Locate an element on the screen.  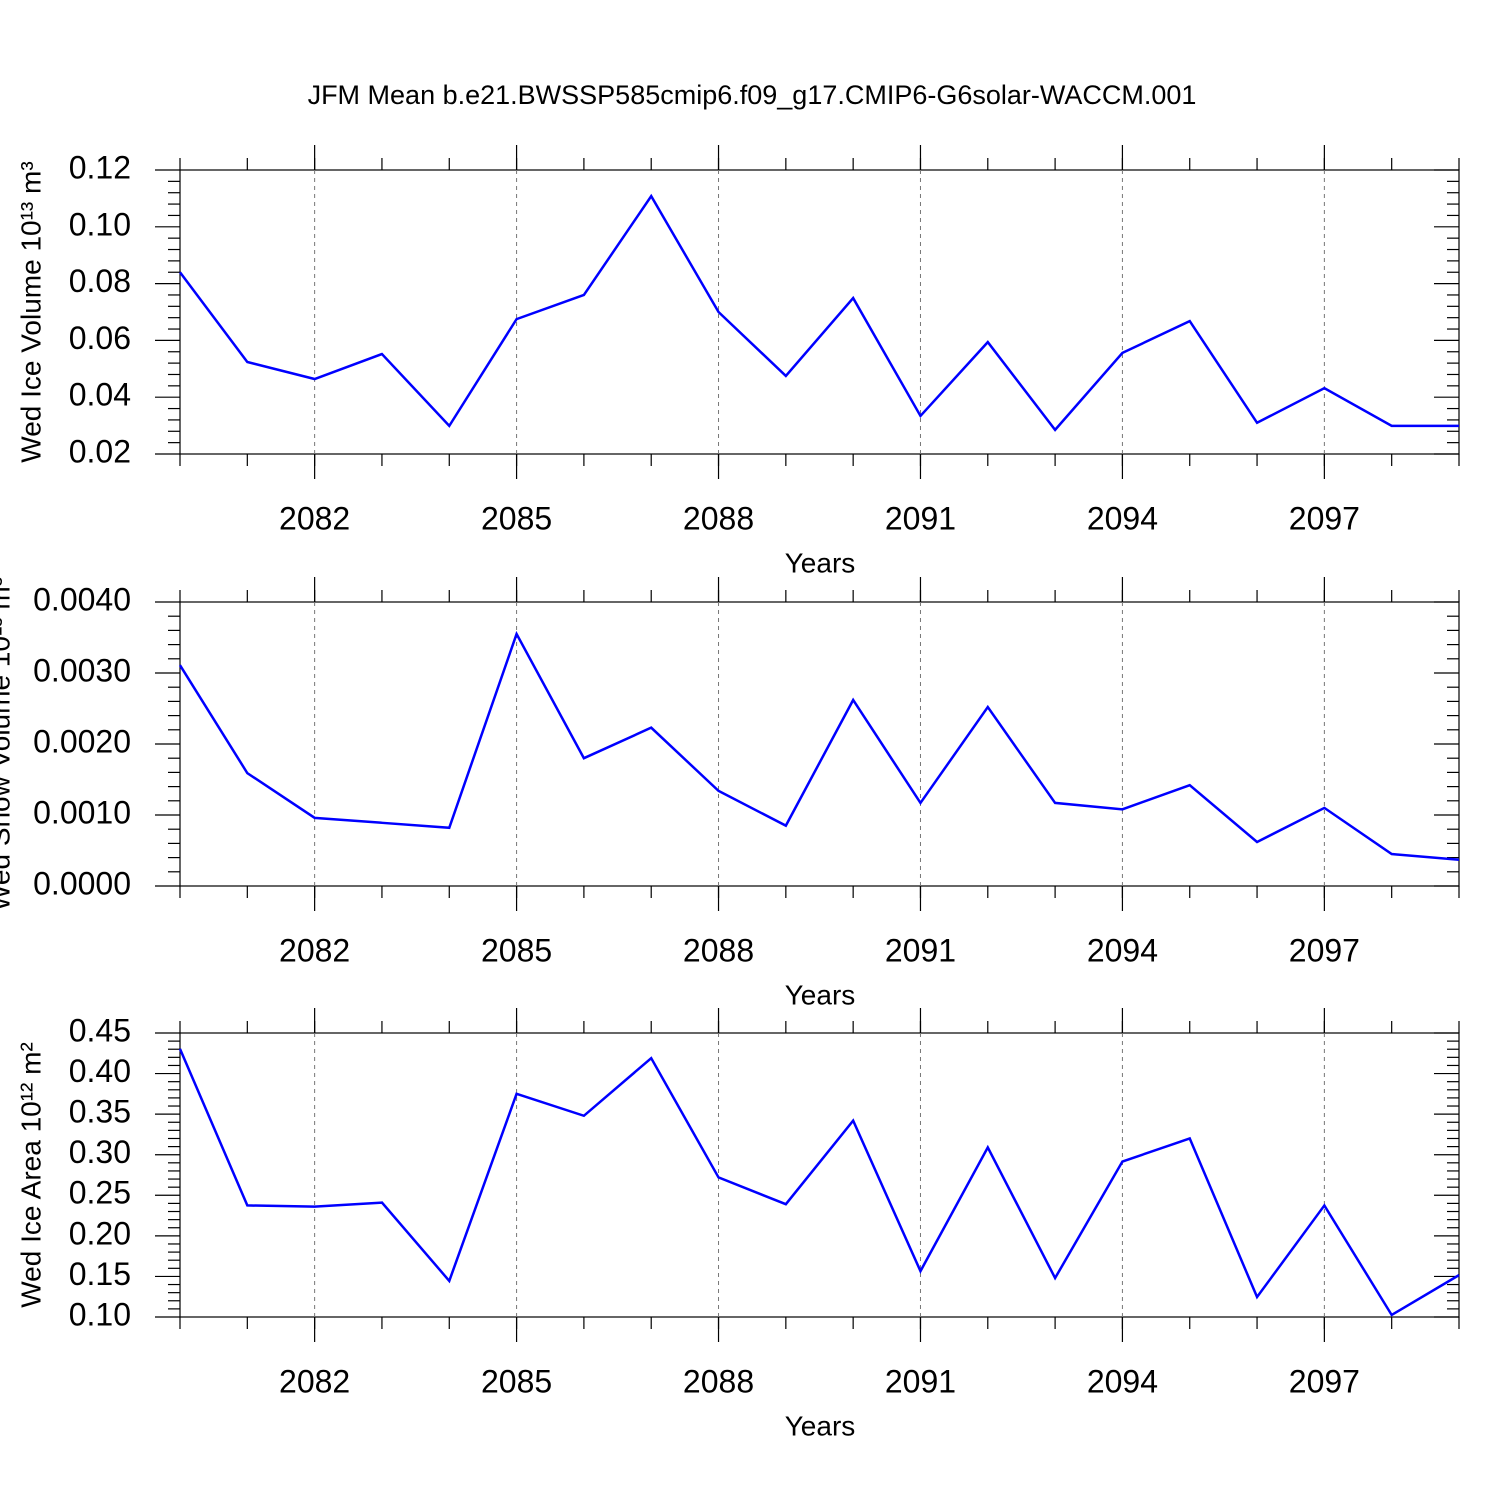
y-tick-label: 0.0030 is located at coordinates (82, 670).